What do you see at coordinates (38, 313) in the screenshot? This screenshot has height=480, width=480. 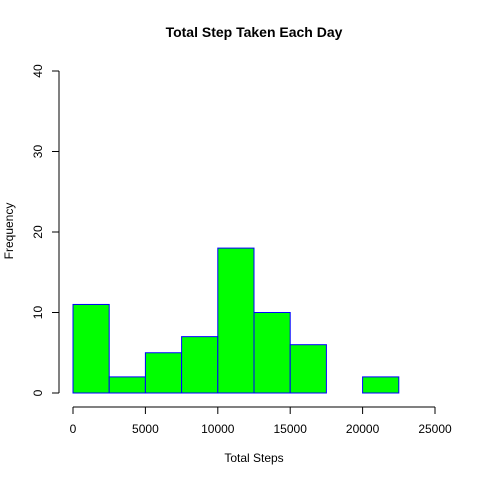 I see `y-tick-label: 10` at bounding box center [38, 313].